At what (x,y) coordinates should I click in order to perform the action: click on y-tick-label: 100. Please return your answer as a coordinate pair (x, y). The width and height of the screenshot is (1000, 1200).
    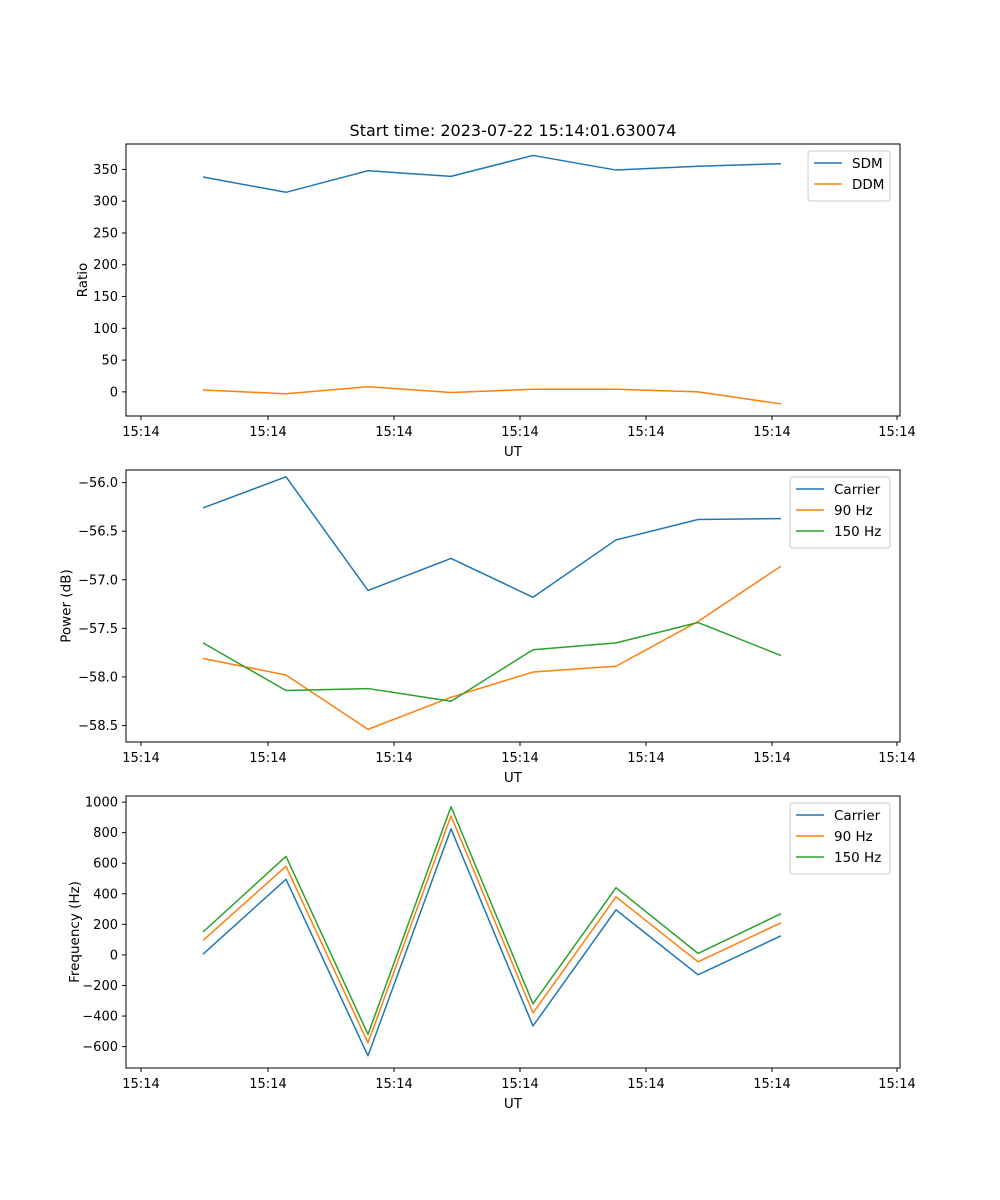
    Looking at the image, I should click on (105, 329).